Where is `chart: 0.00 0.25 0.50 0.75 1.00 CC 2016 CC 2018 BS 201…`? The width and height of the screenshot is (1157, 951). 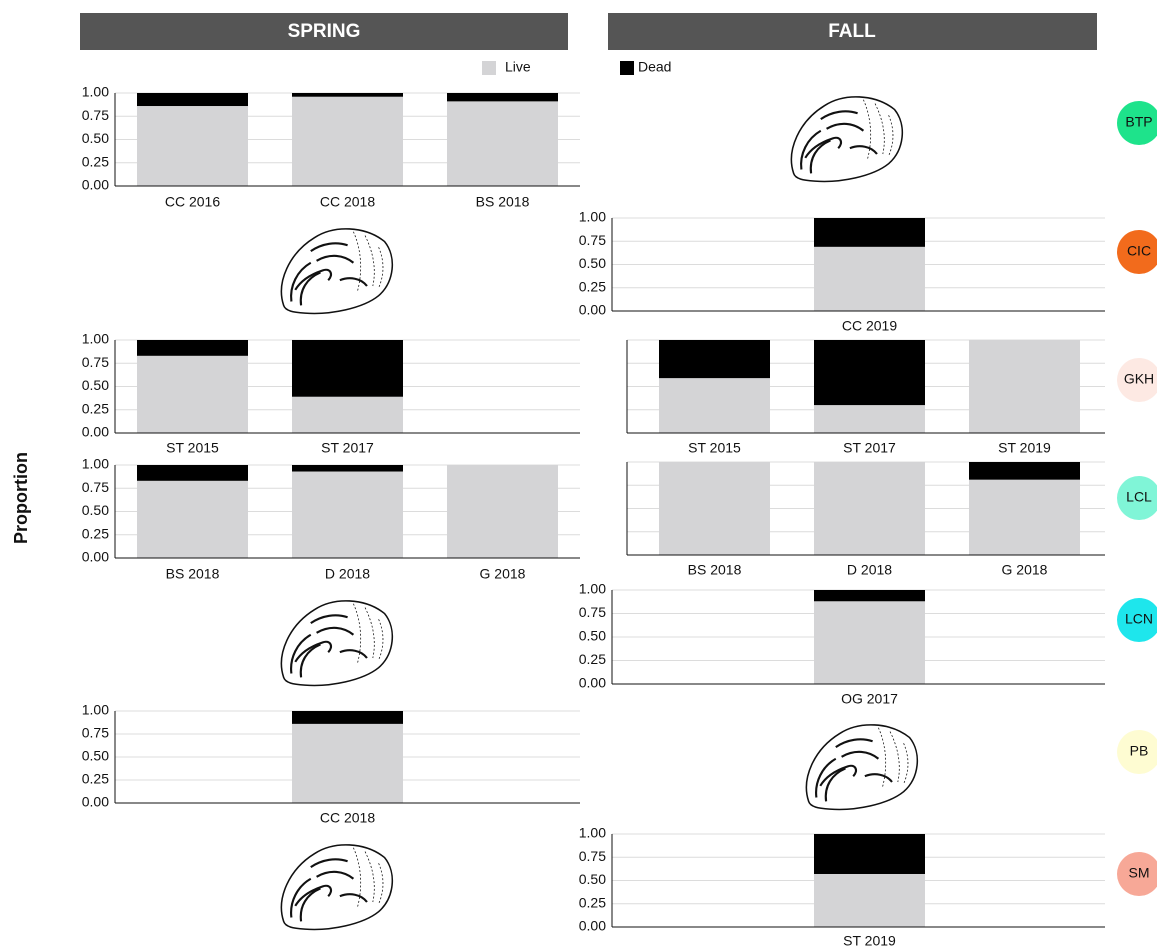 chart: 0.00 0.25 0.50 0.75 1.00 CC 2016 CC 2018 BS 201… is located at coordinates (331, 147).